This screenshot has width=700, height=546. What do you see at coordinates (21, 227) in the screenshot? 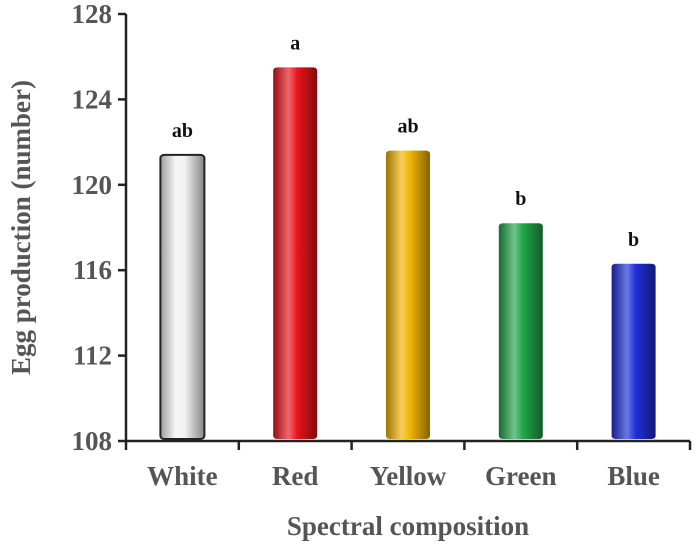
I see `y-axis-title: Egg production (number)` at bounding box center [21, 227].